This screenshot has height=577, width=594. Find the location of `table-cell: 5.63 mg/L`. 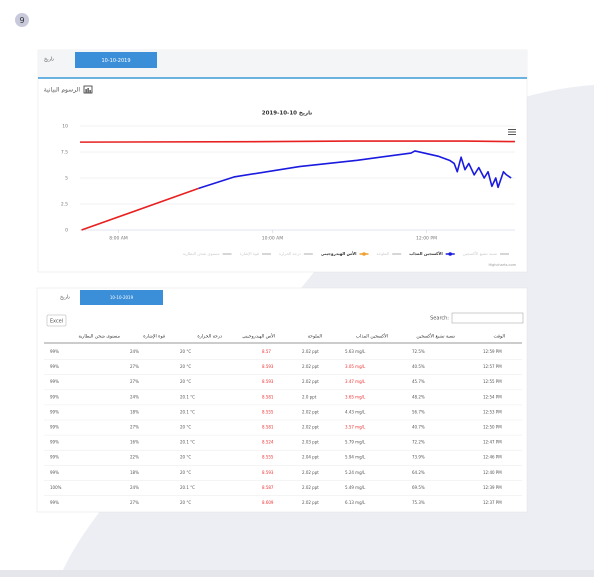

table-cell: 5.63 mg/L is located at coordinates (355, 351).